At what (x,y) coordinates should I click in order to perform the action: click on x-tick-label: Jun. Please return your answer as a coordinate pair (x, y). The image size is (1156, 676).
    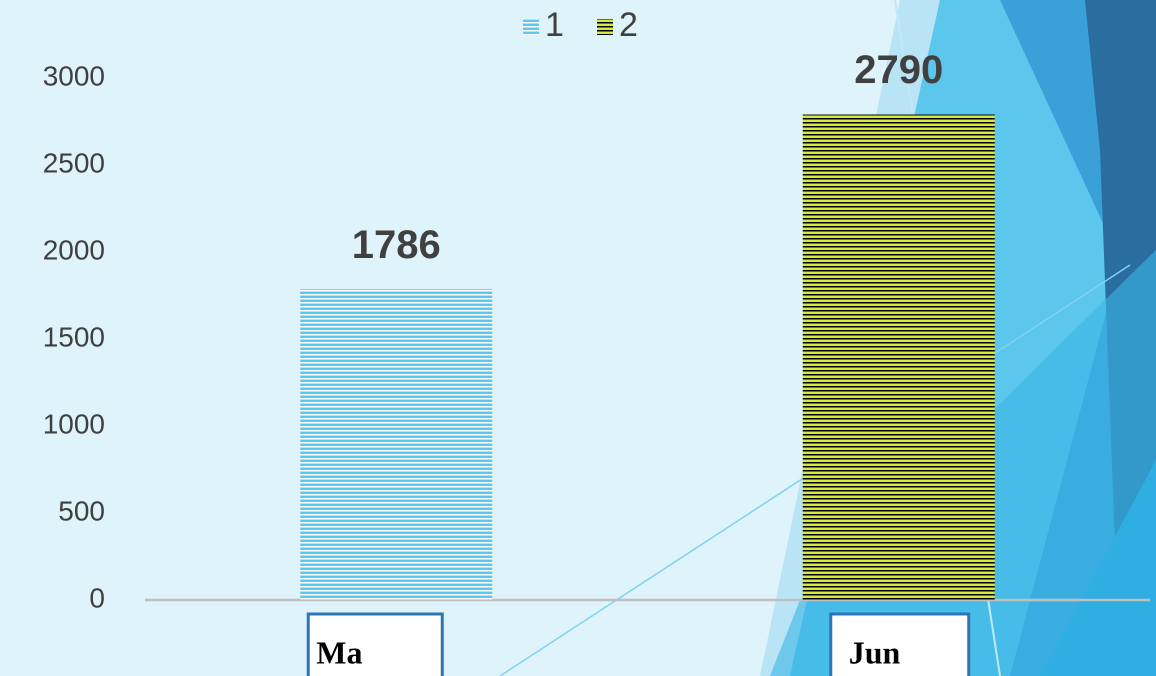
    Looking at the image, I should click on (875, 652).